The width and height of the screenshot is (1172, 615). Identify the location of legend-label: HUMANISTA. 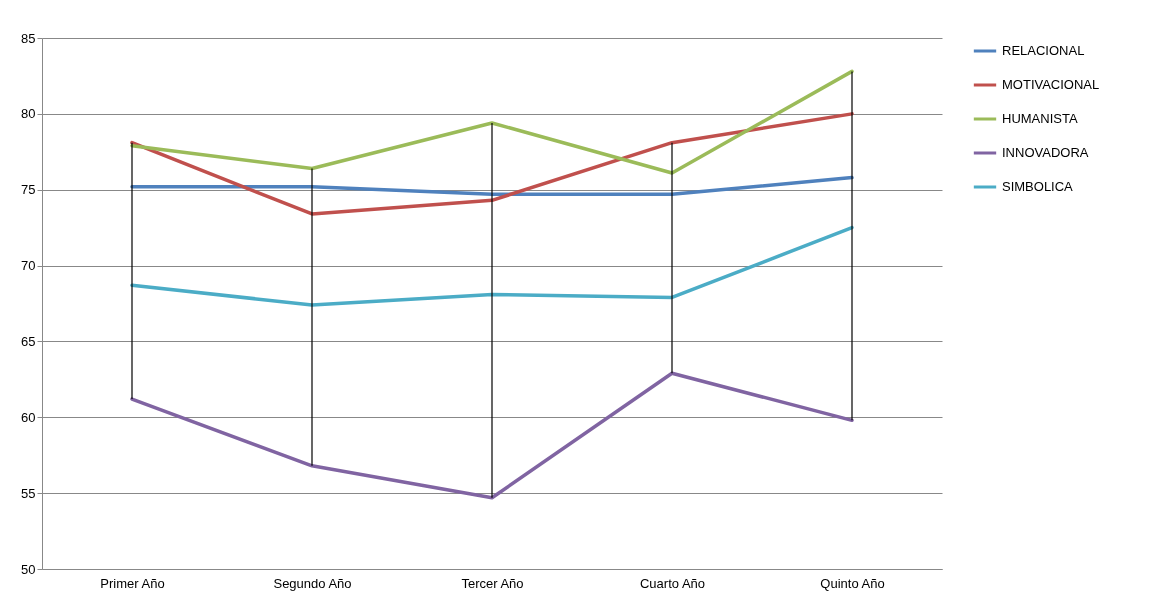
(1040, 118).